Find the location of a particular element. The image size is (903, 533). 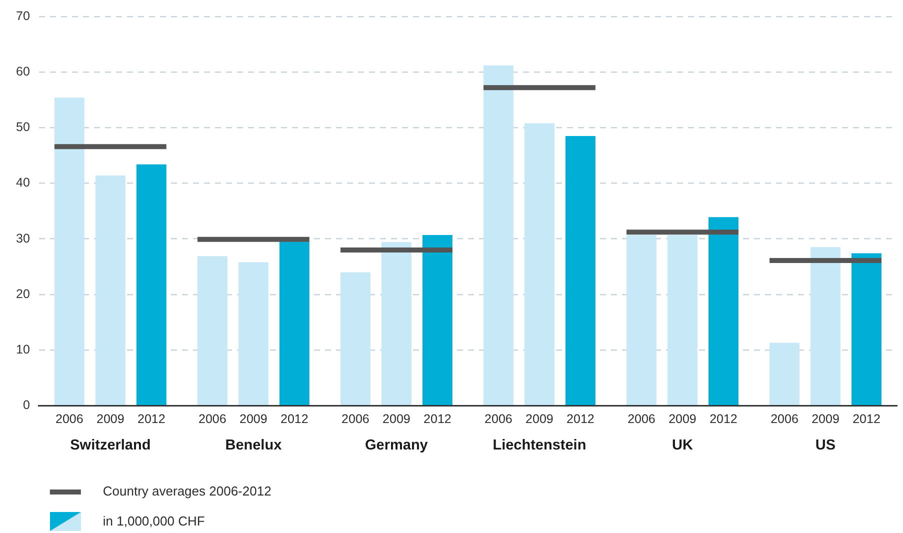

x-tick-label: Liechtenstein is located at coordinates (539, 445).